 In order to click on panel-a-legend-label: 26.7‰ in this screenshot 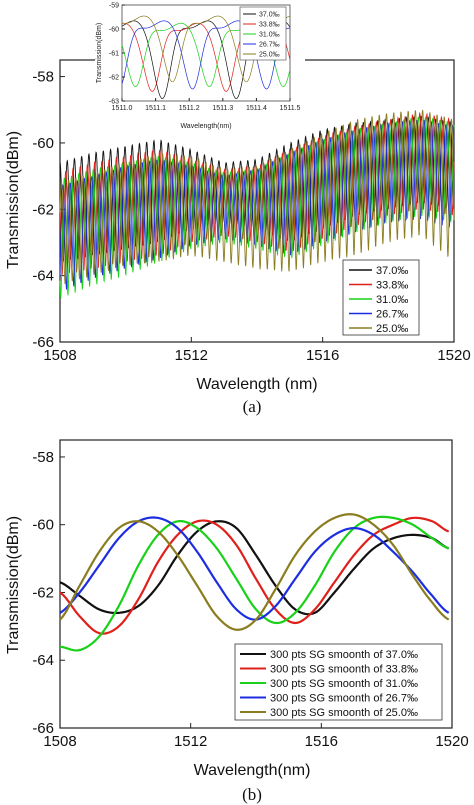, I will do `click(392, 315)`.